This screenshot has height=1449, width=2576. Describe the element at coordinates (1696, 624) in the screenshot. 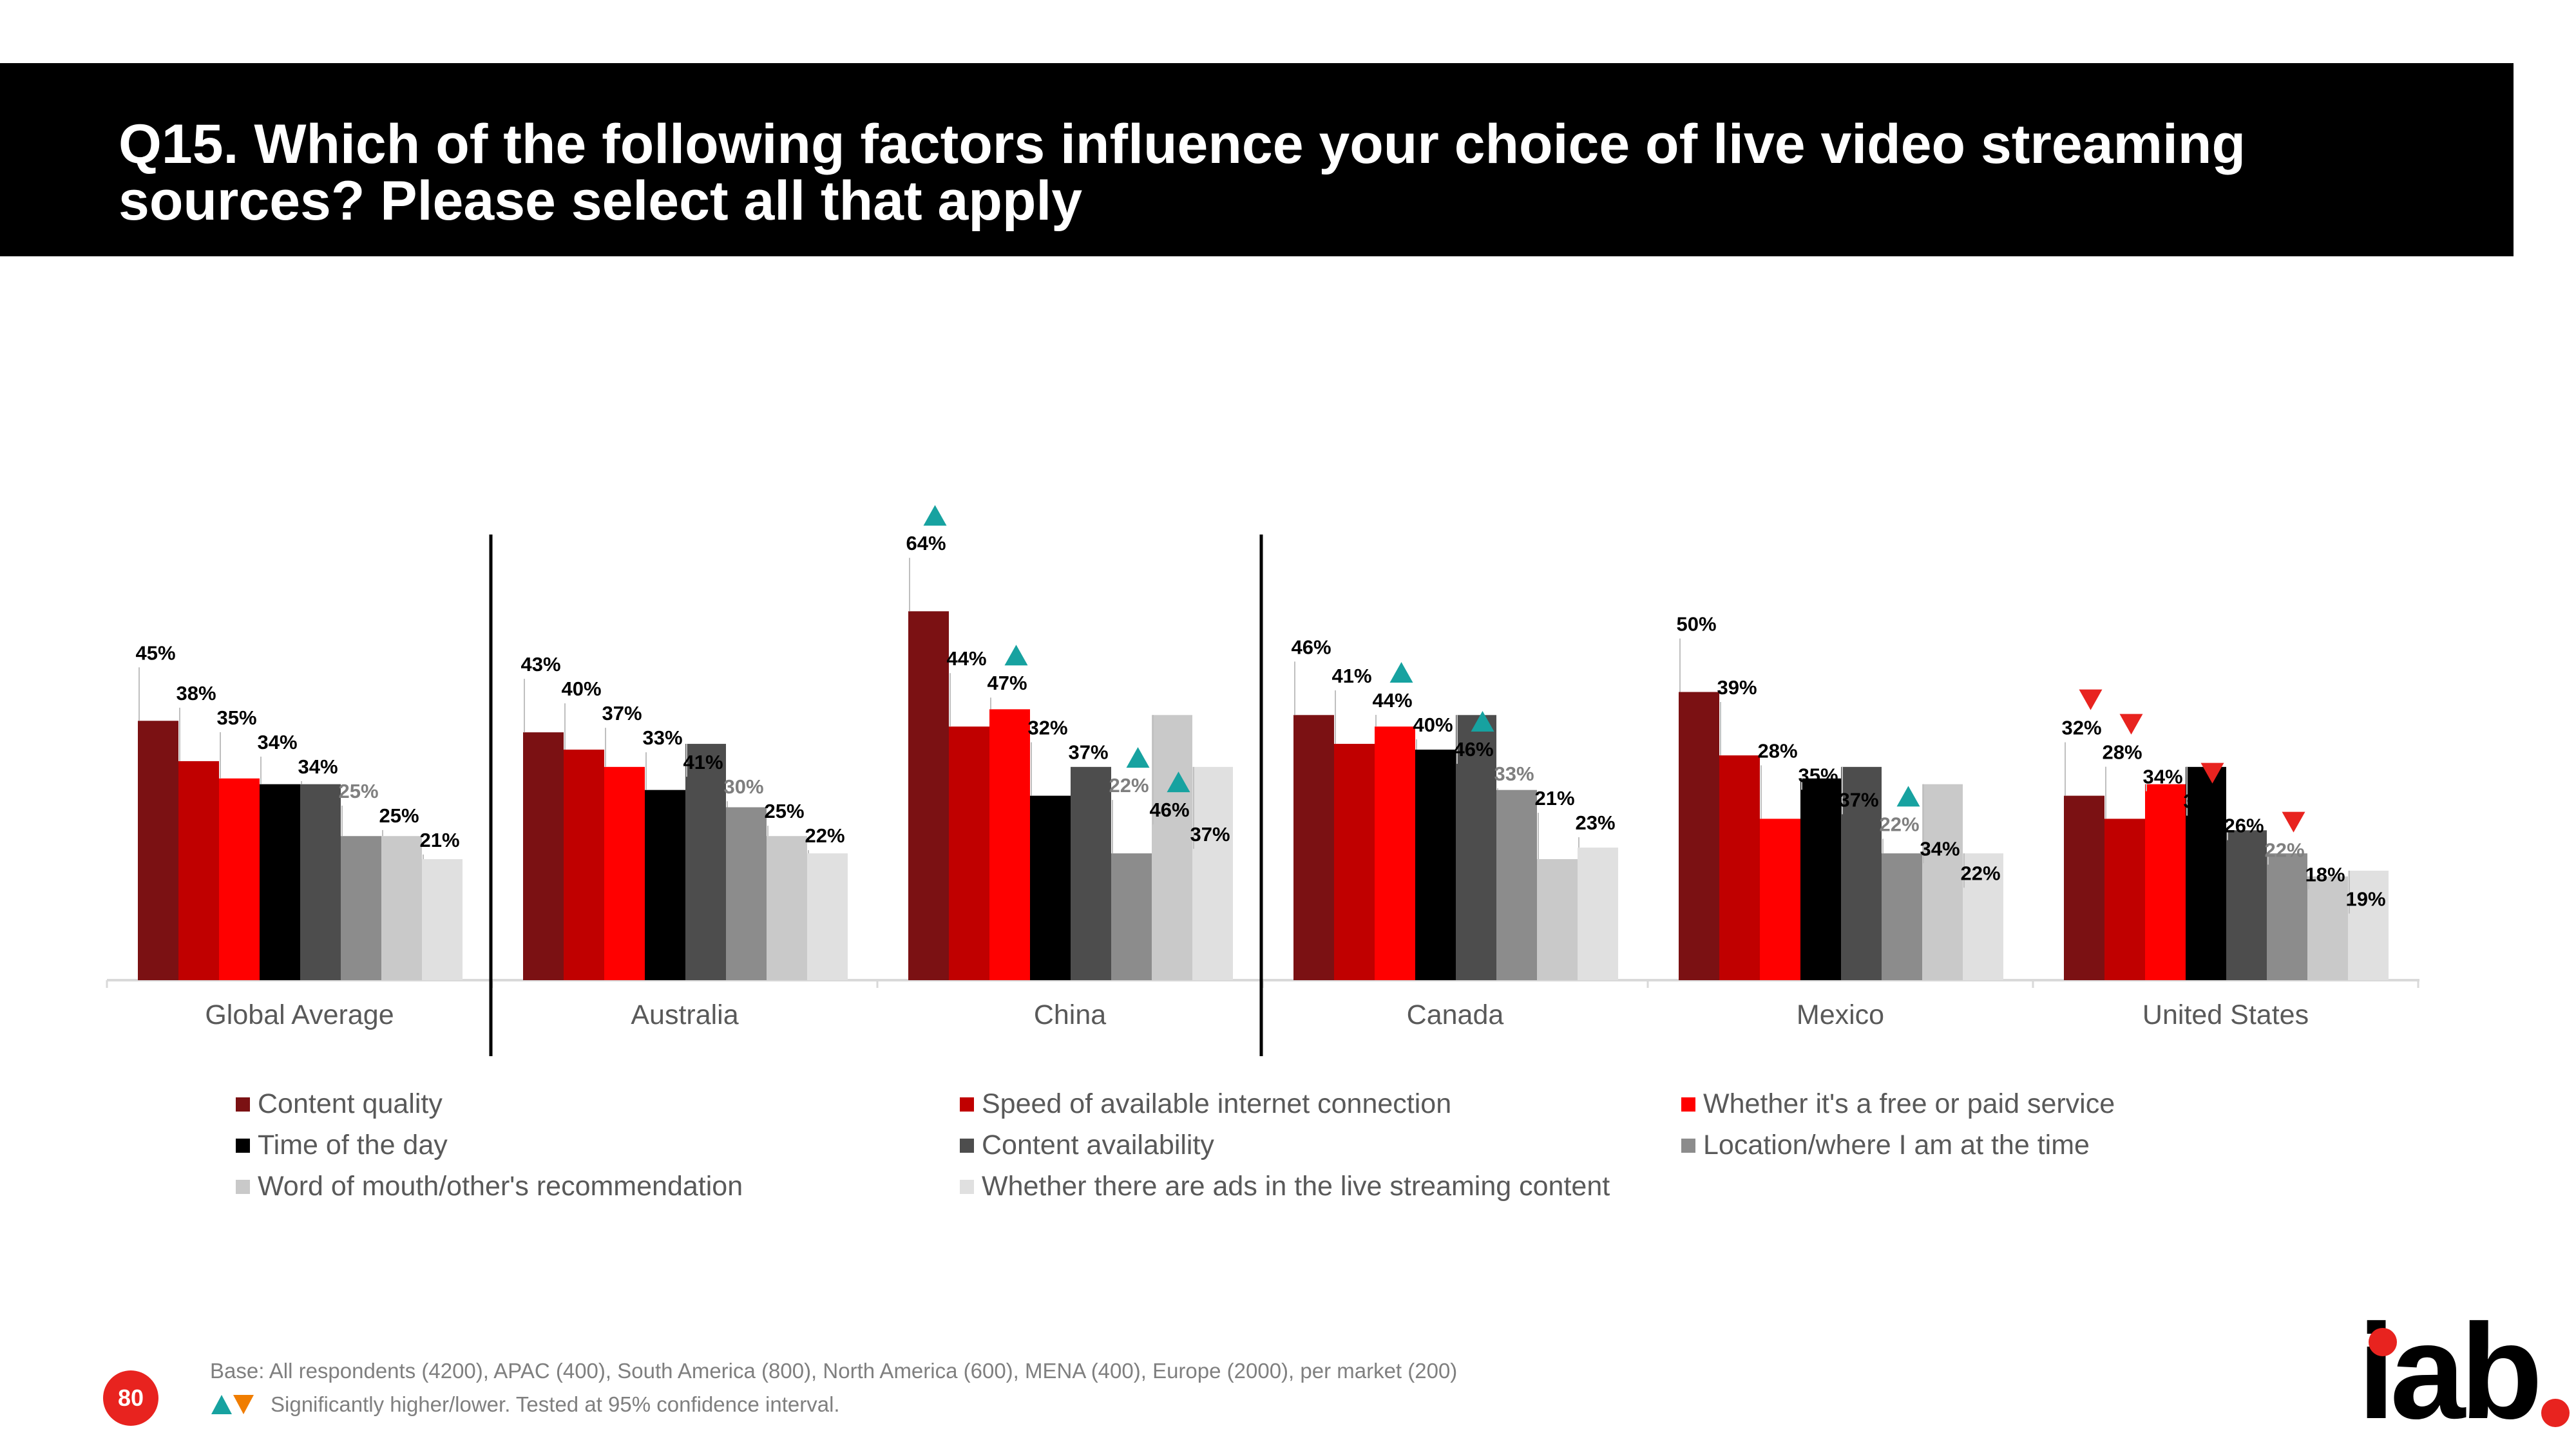

I see `data-label: 50%` at that location.